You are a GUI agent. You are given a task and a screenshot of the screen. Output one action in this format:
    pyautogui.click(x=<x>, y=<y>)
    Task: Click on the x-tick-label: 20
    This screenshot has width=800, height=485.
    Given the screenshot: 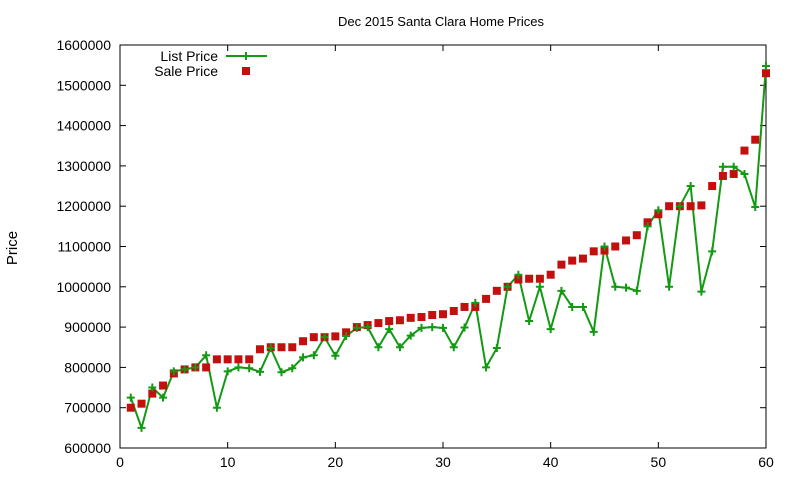 What is the action you would take?
    pyautogui.click(x=336, y=462)
    